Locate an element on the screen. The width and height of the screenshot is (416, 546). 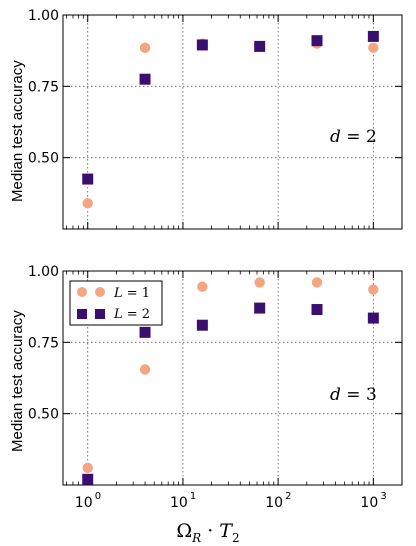
legend-l2-marker-a is located at coordinates (82, 314).